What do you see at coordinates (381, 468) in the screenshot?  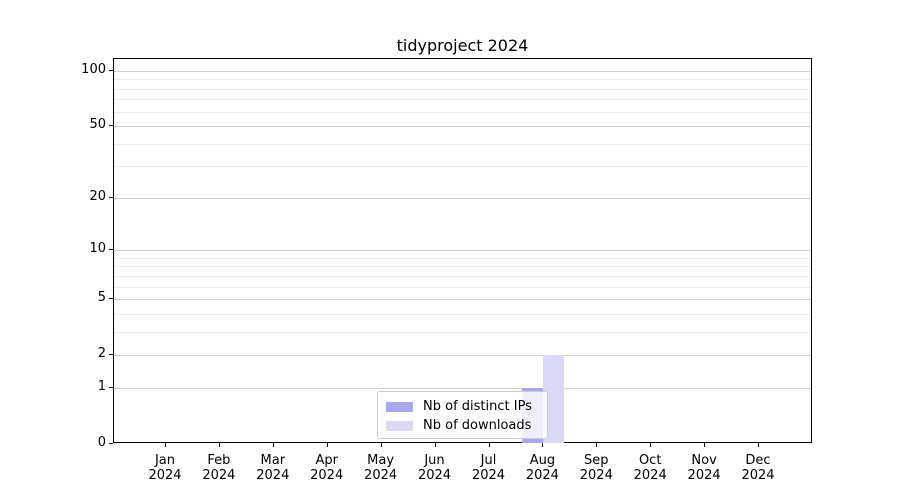 I see `x-tick-label: May 2024` at bounding box center [381, 468].